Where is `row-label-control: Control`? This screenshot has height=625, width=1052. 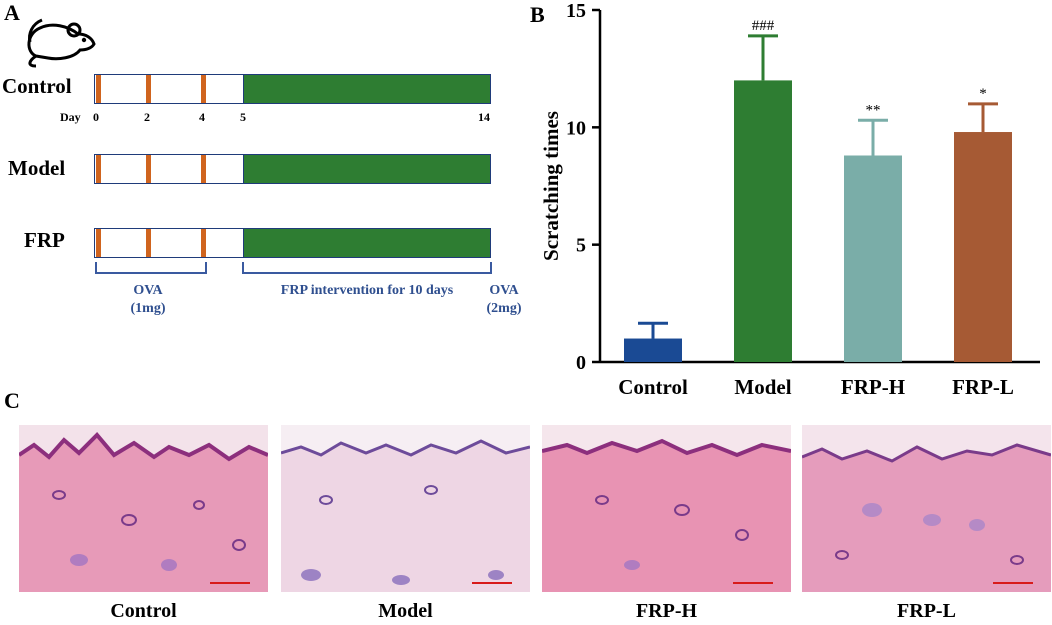 row-label-control: Control is located at coordinates (37, 86).